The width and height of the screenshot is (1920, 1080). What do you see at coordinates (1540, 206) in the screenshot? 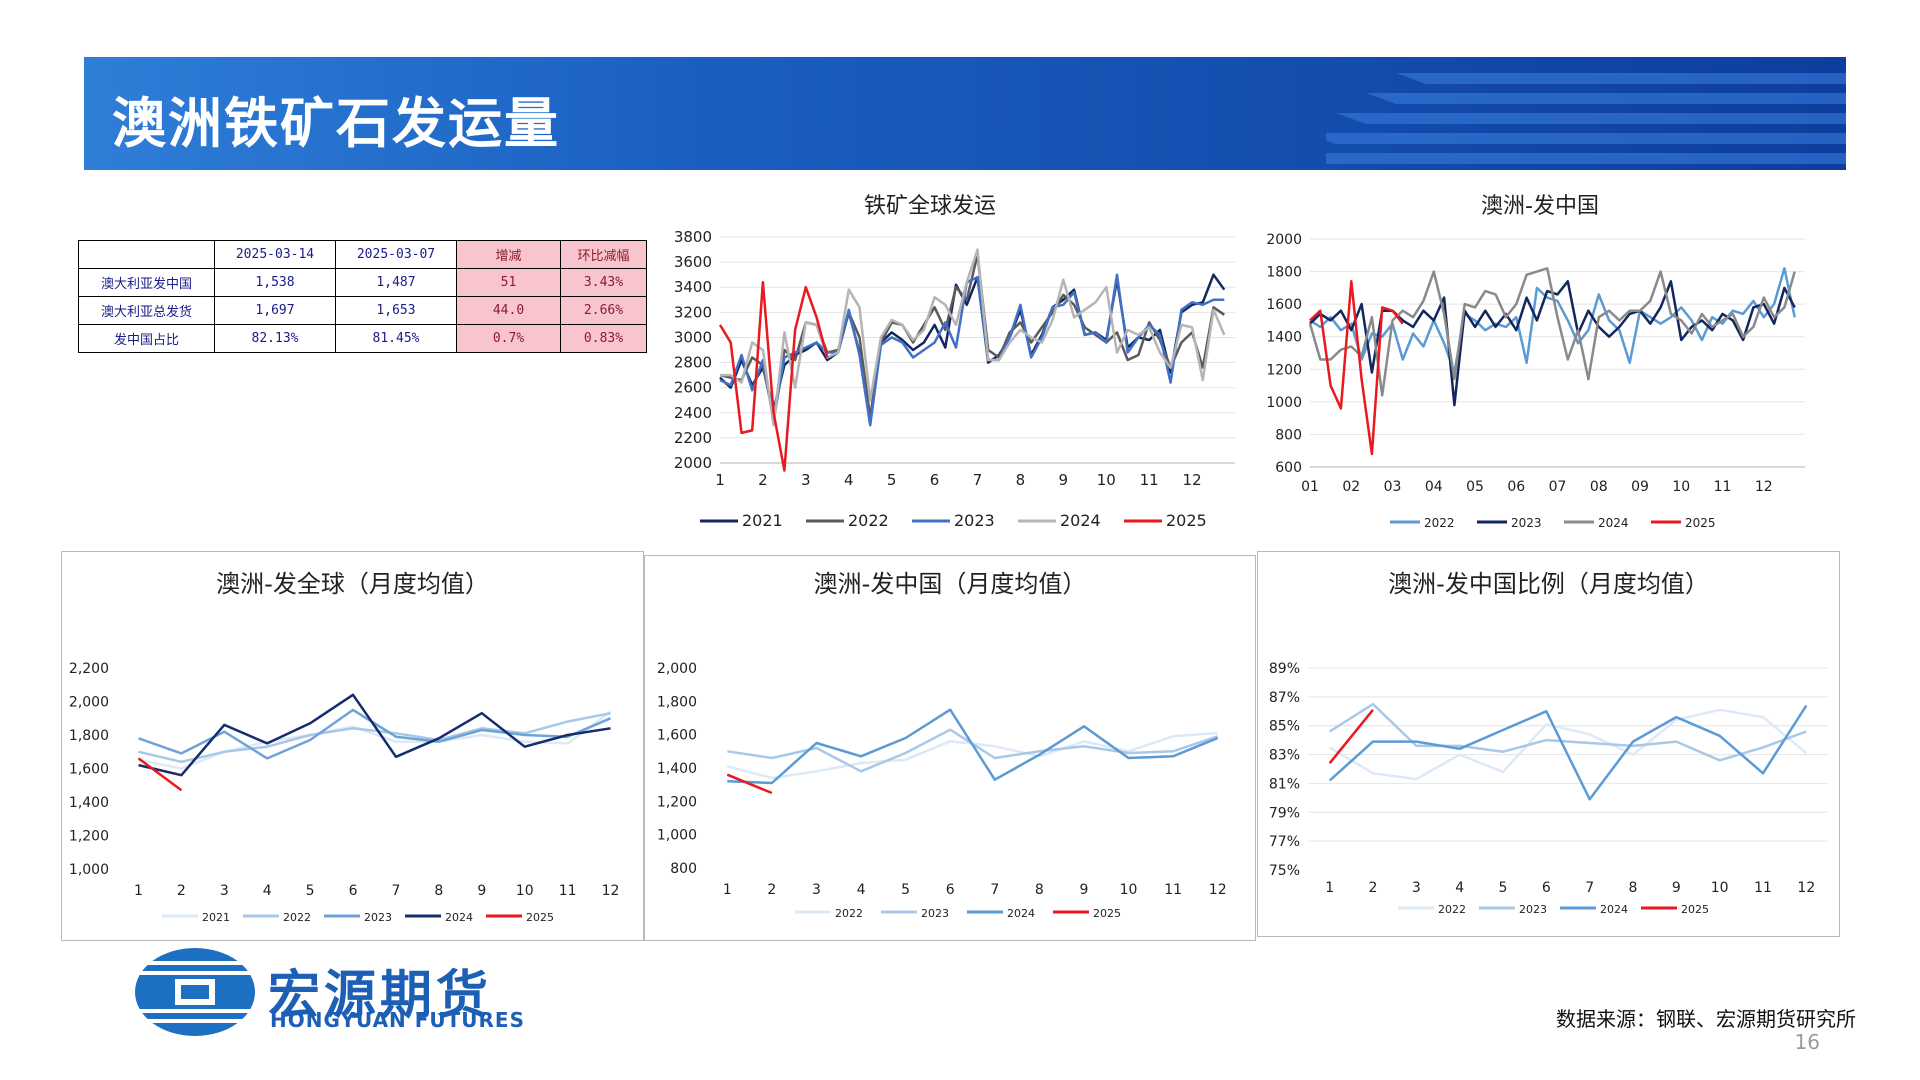
I see `chart-title-weekly-china: 澳洲-发中国` at bounding box center [1540, 206].